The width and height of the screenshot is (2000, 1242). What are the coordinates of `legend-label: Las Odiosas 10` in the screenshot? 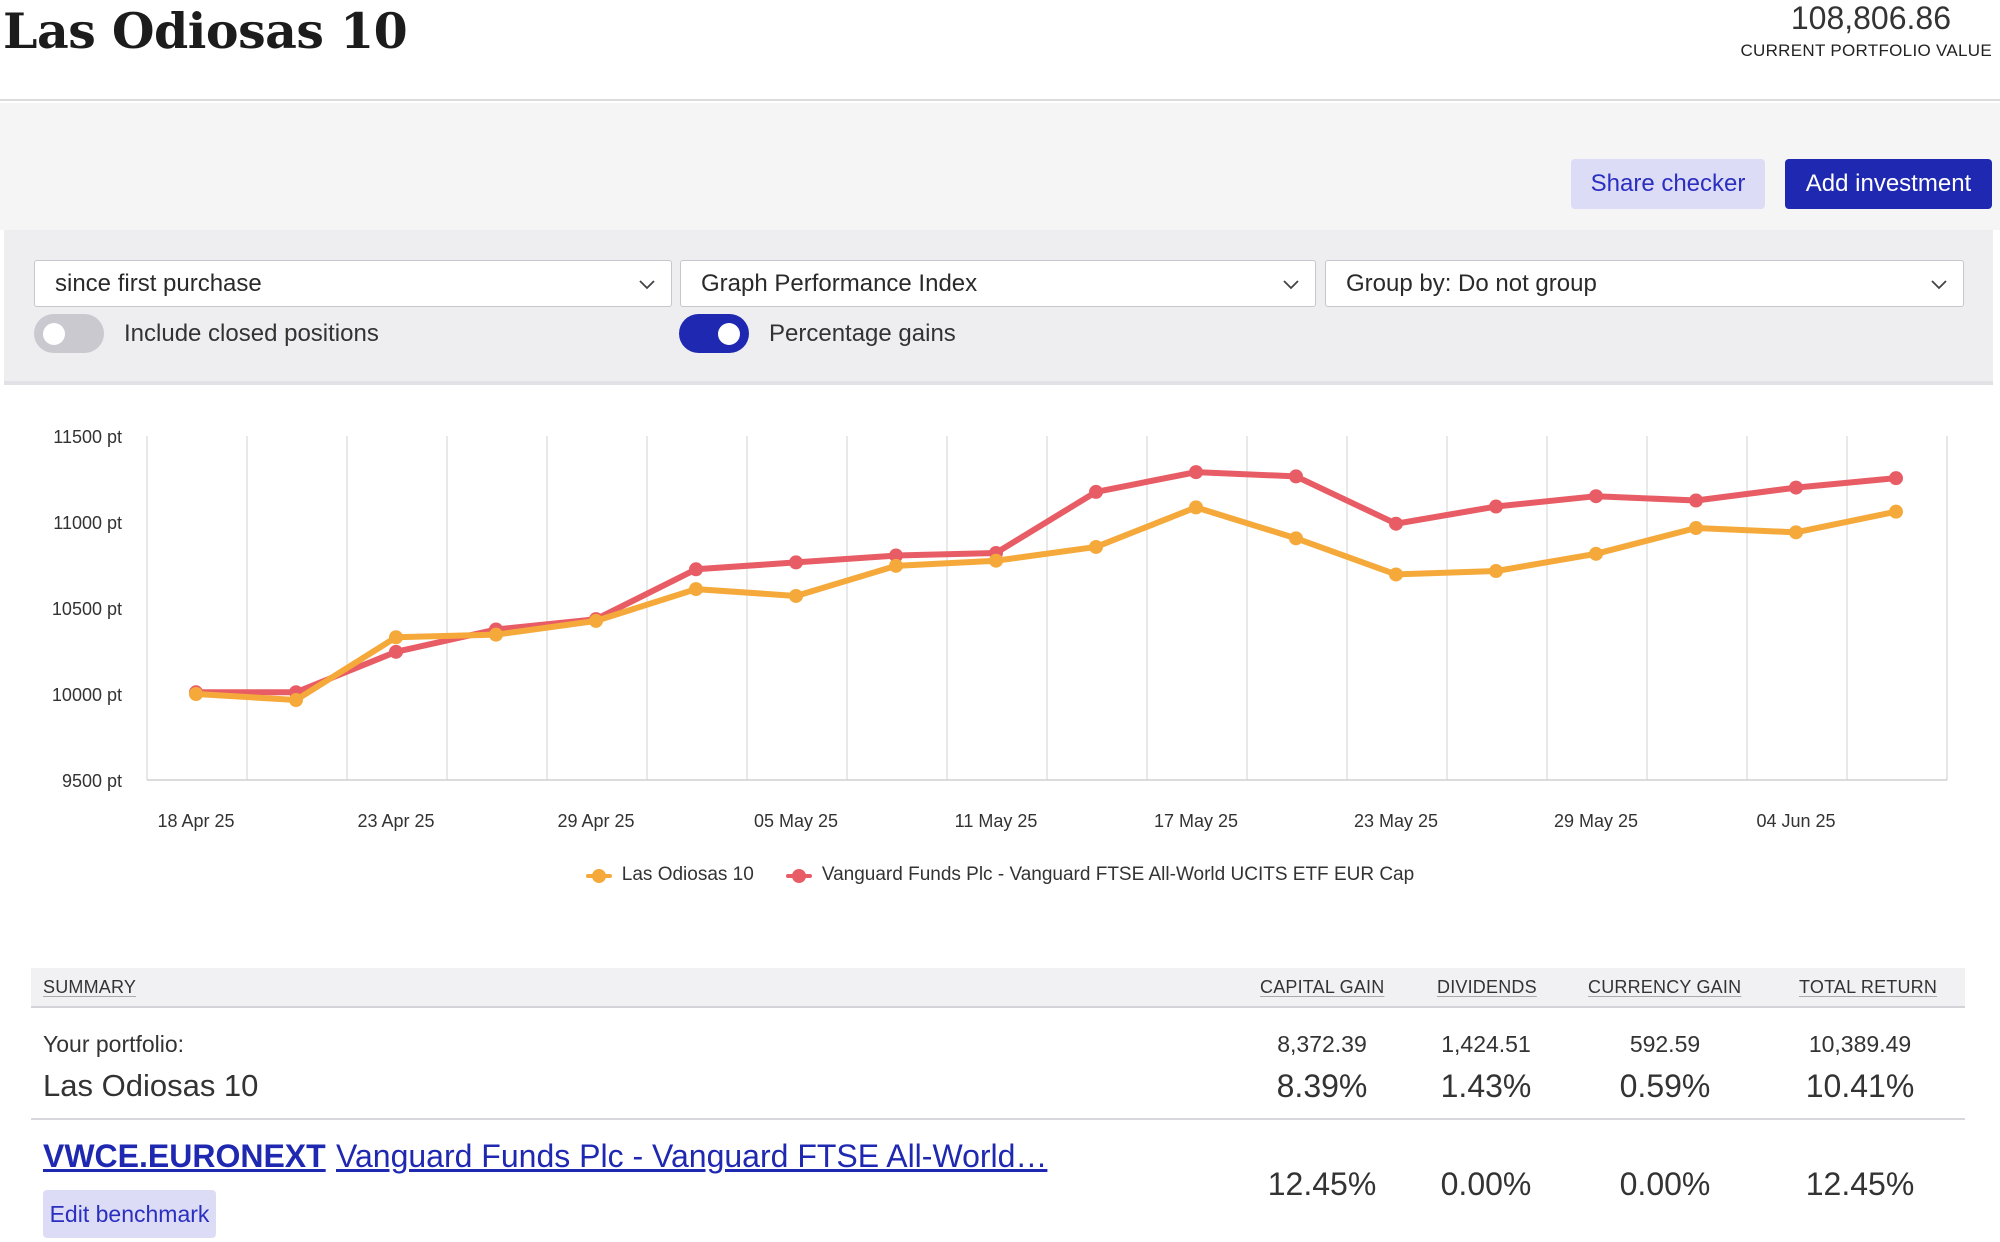 It's located at (687, 874).